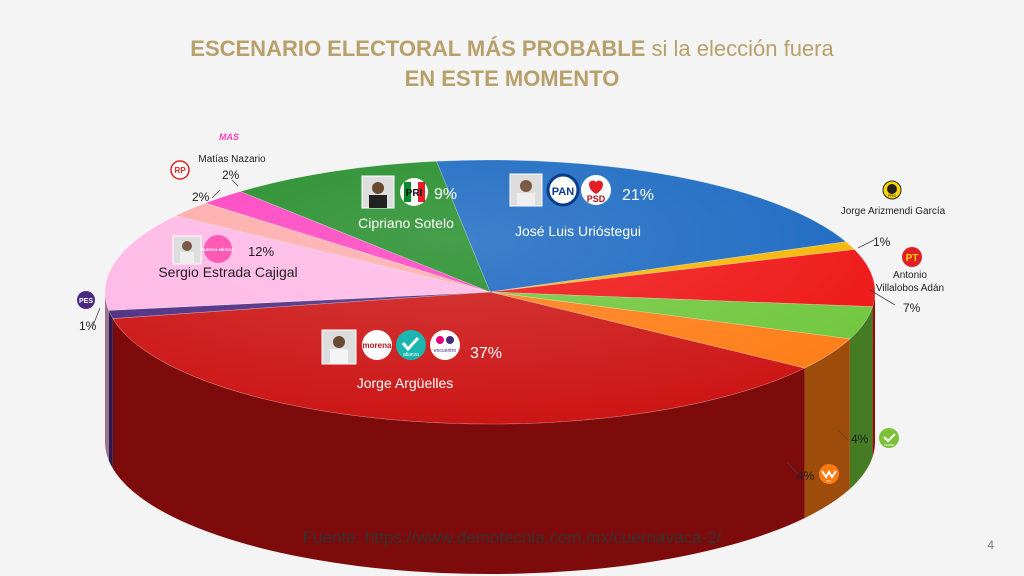  I want to click on candidate-photo-estrada, so click(187, 250).